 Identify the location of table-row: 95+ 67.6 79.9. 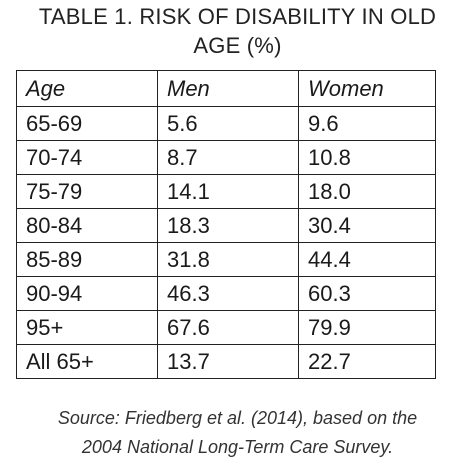
(226, 327).